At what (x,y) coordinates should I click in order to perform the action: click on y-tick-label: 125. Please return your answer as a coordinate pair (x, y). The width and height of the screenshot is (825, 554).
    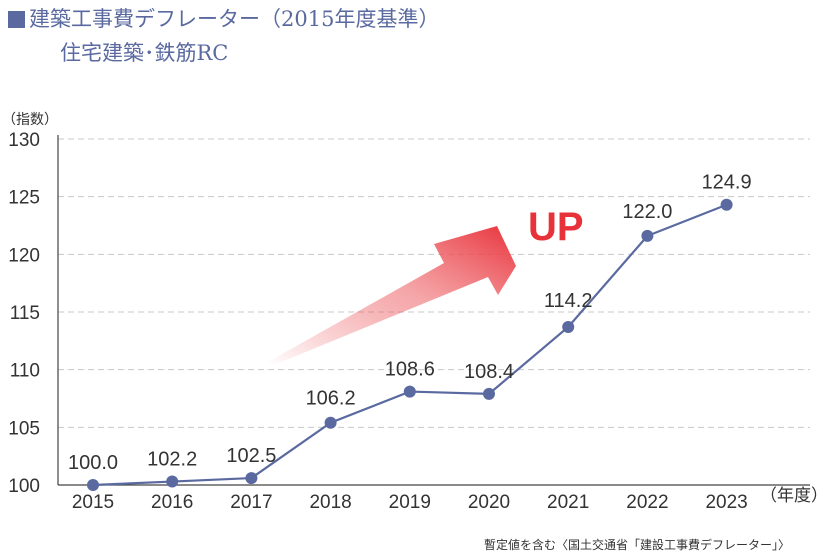
    Looking at the image, I should click on (24, 198).